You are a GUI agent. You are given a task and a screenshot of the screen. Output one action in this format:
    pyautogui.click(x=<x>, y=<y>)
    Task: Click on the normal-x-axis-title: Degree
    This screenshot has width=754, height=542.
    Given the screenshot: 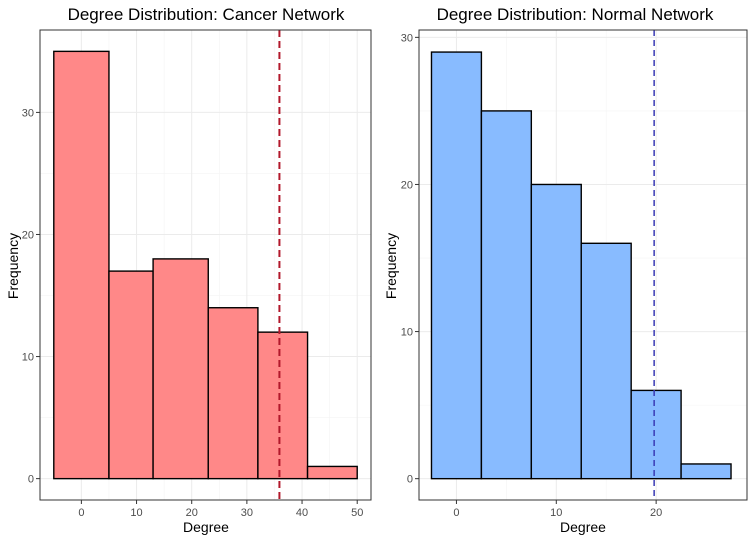 What is the action you would take?
    pyautogui.click(x=583, y=527)
    